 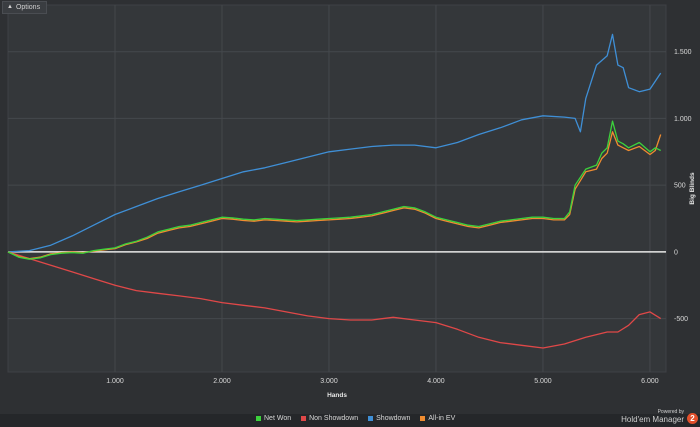 I want to click on x-tick-label: 2.000, so click(x=222, y=381).